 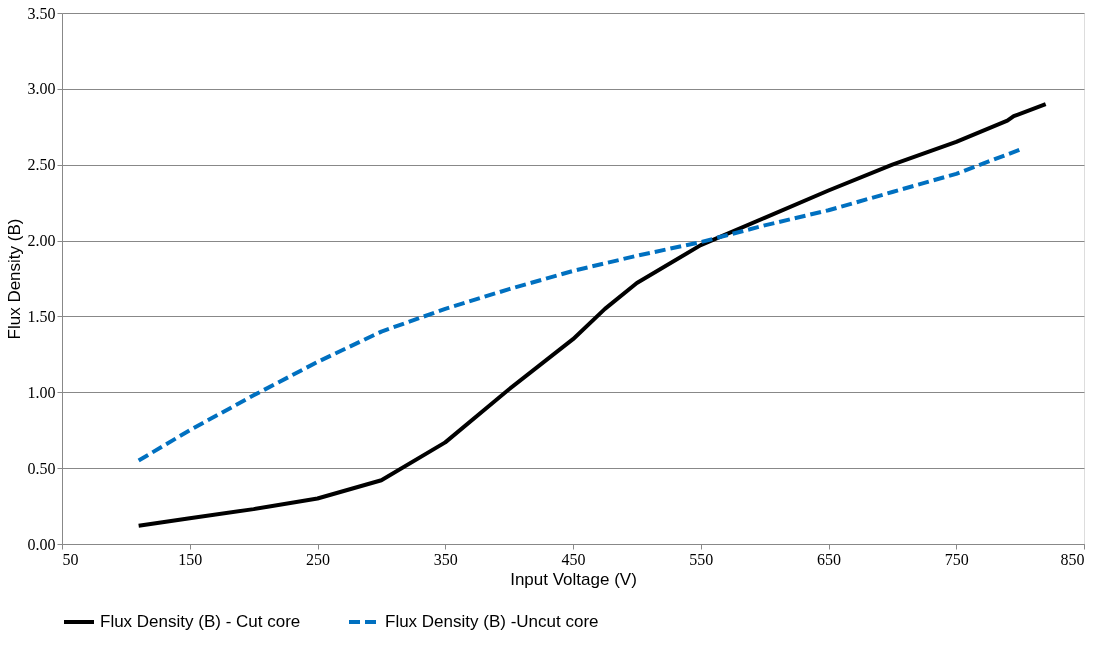 I want to click on x-tick-label: 550, so click(x=701, y=559).